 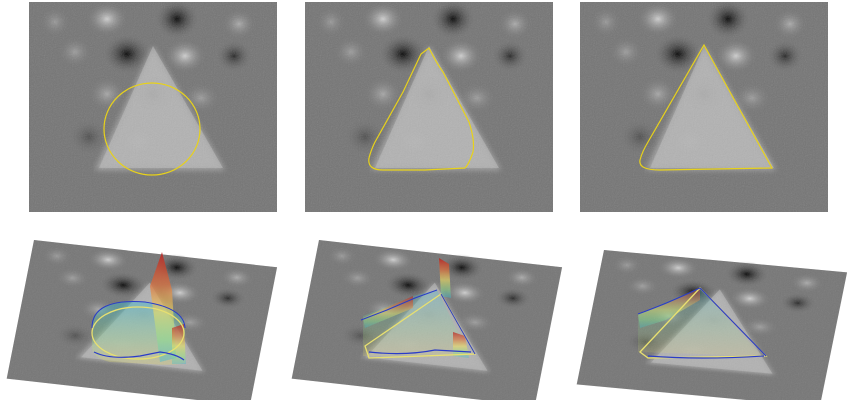 I want to click on intermediate-contour-3d, so click(x=427, y=314).